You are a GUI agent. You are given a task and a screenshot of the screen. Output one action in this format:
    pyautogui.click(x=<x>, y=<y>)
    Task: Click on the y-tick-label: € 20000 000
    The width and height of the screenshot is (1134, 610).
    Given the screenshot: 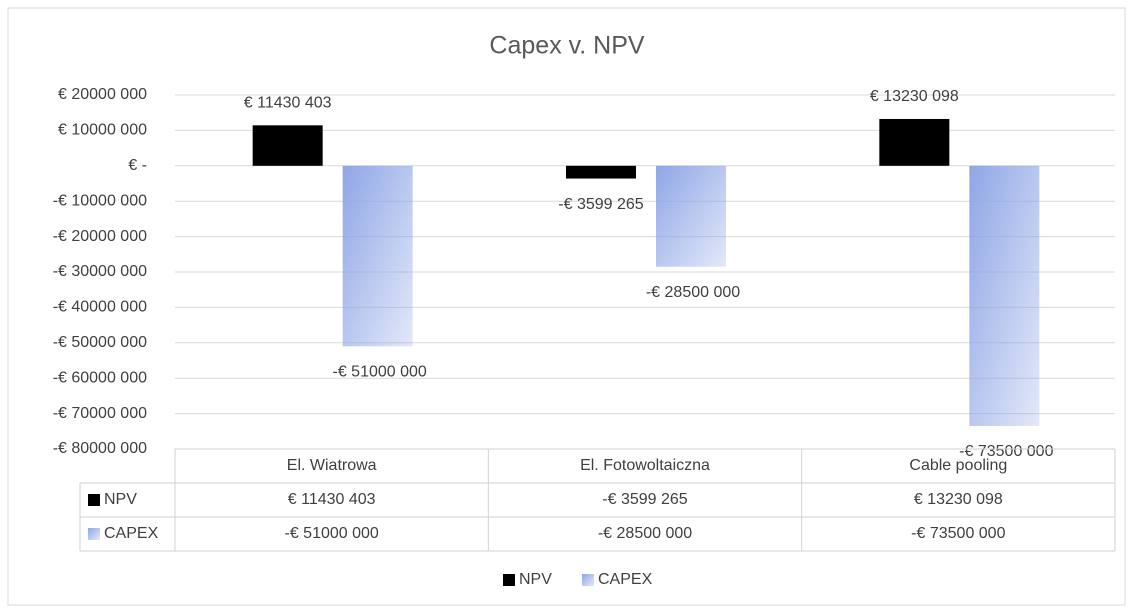 What is the action you would take?
    pyautogui.click(x=102, y=94)
    